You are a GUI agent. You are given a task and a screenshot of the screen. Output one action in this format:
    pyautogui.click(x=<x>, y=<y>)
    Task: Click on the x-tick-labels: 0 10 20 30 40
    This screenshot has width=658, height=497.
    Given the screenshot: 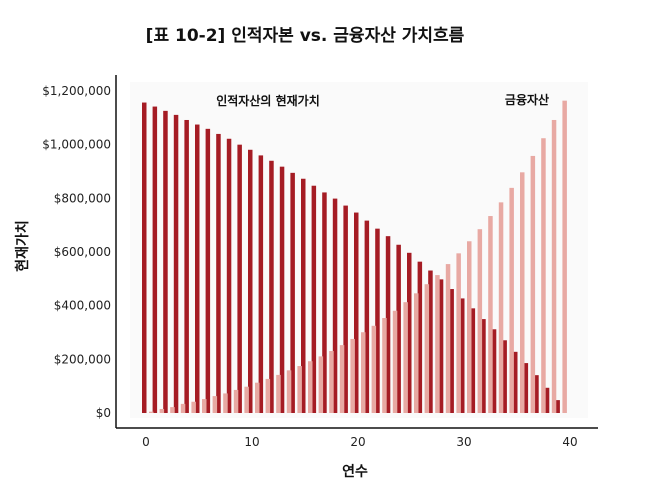 What is the action you would take?
    pyautogui.click(x=359, y=442)
    